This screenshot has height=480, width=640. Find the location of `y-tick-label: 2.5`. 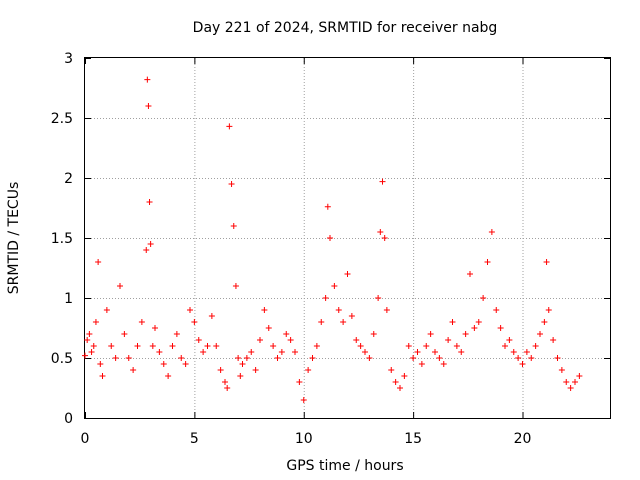

y-tick-label: 2.5 is located at coordinates (62, 119).